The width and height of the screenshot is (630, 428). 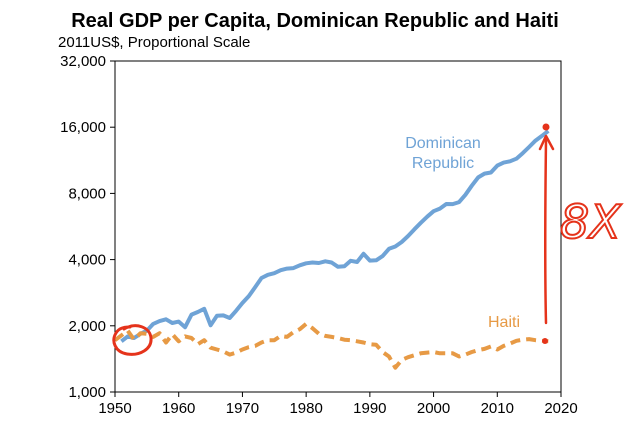 I want to click on x-tick-label: 2010, so click(x=497, y=408).